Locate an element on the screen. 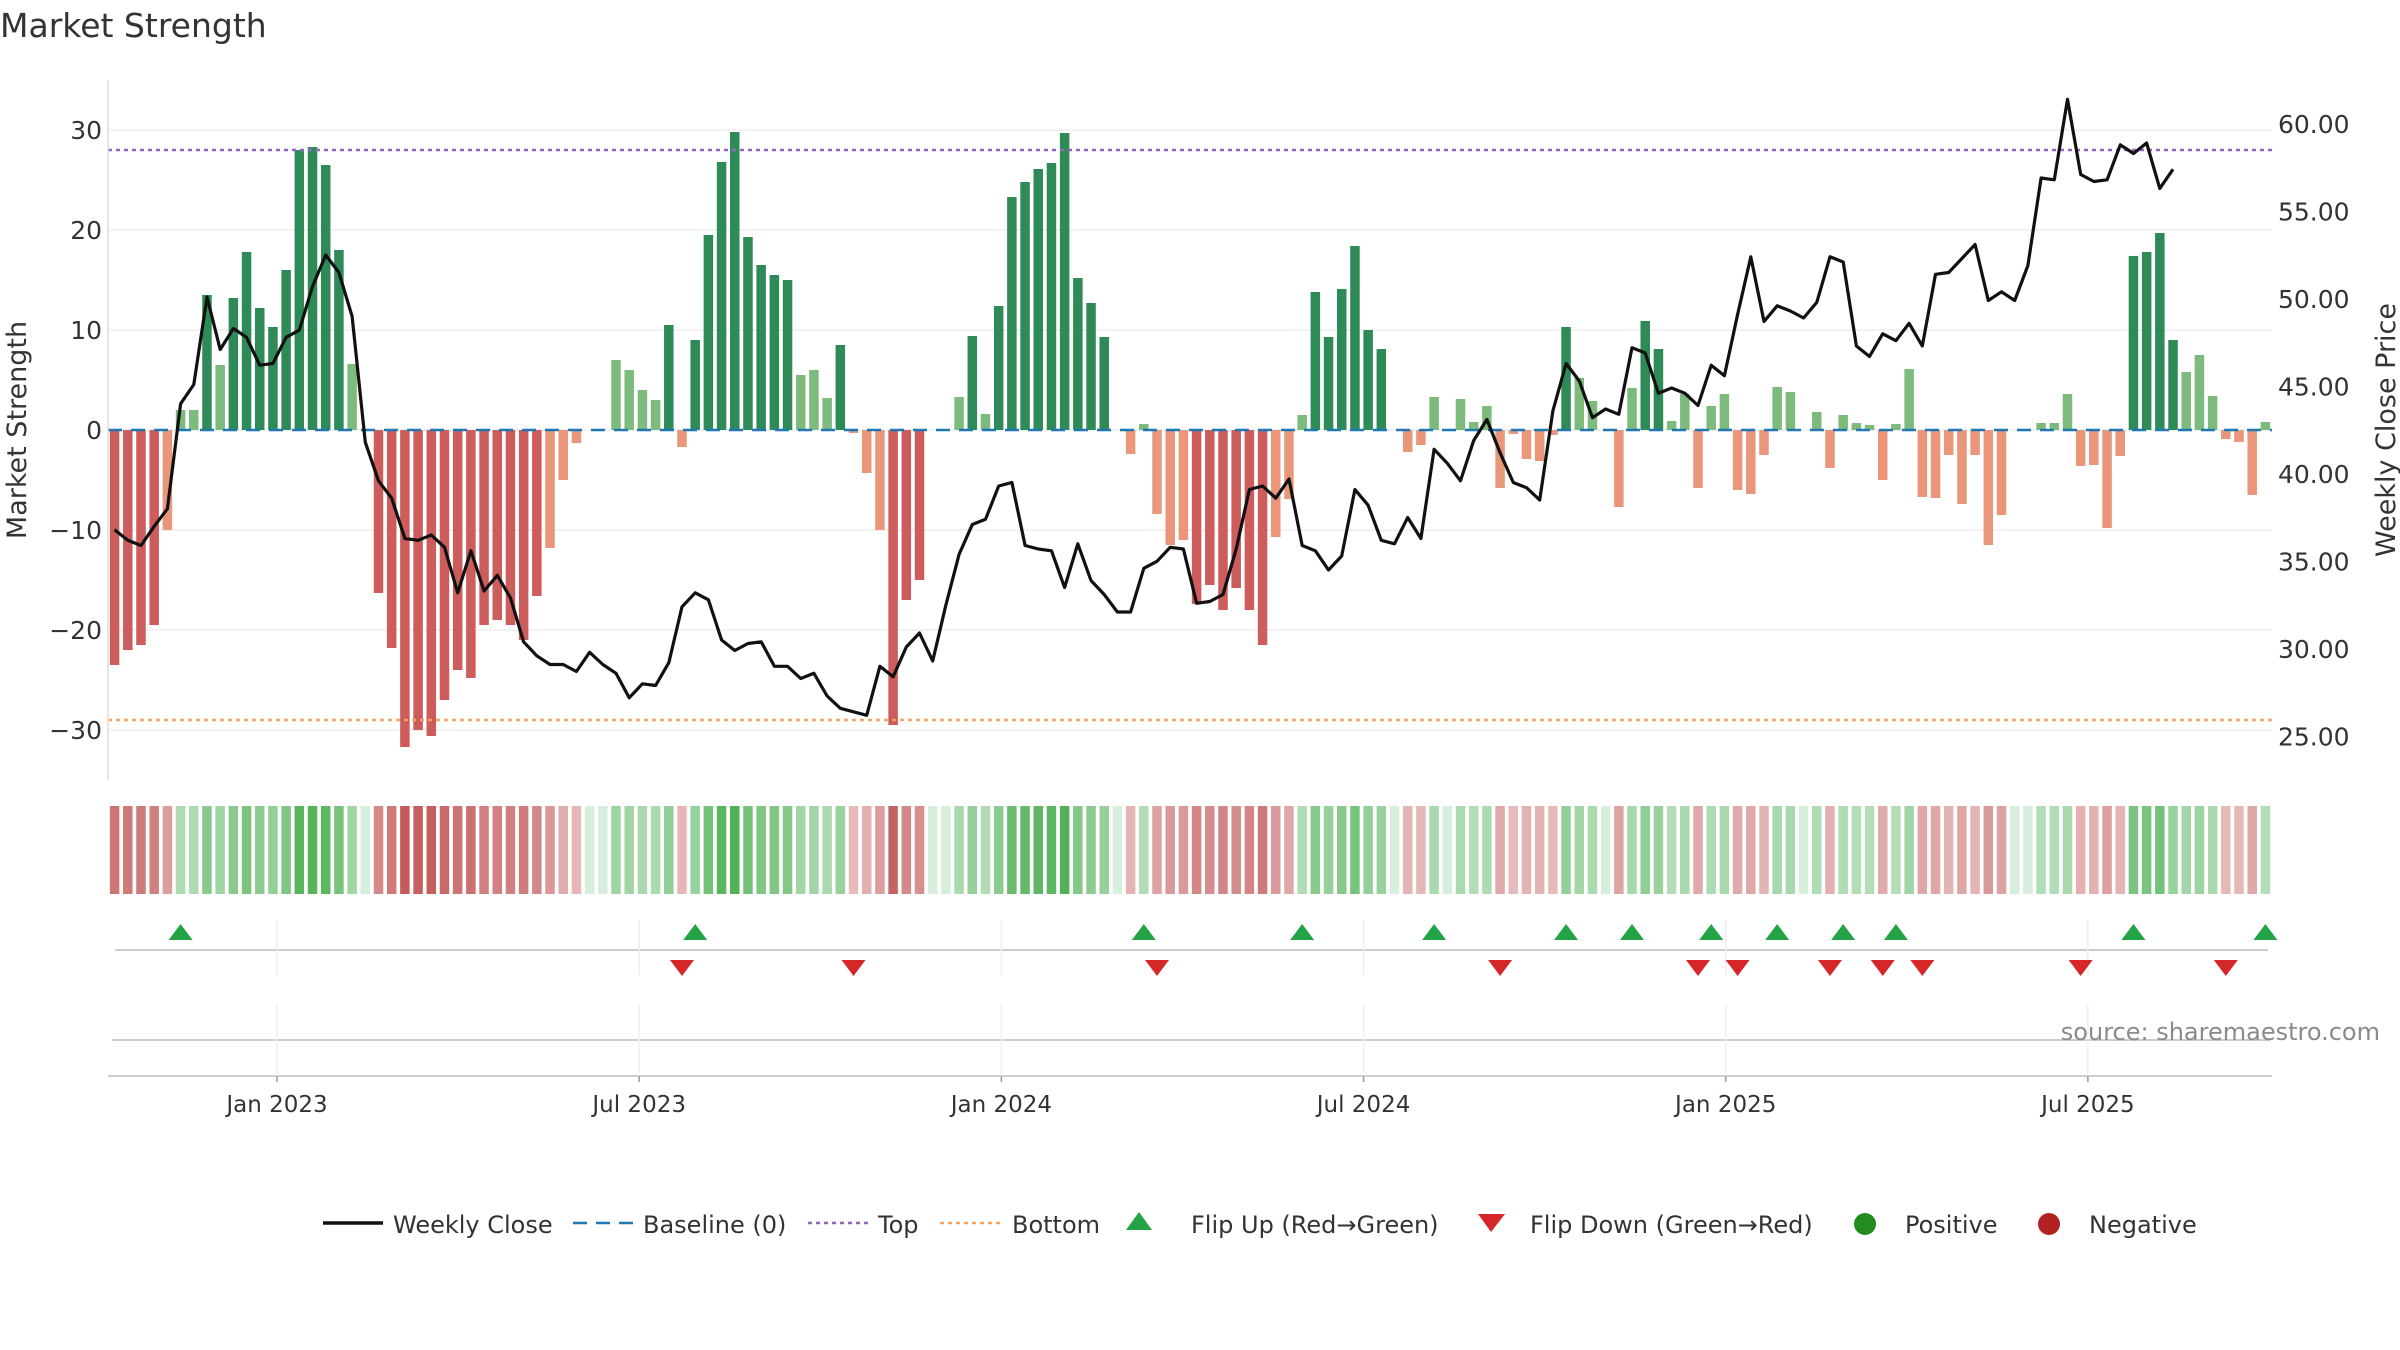 The image size is (2400, 1350). y2-tick-label-0: 60.00 is located at coordinates (2314, 124).